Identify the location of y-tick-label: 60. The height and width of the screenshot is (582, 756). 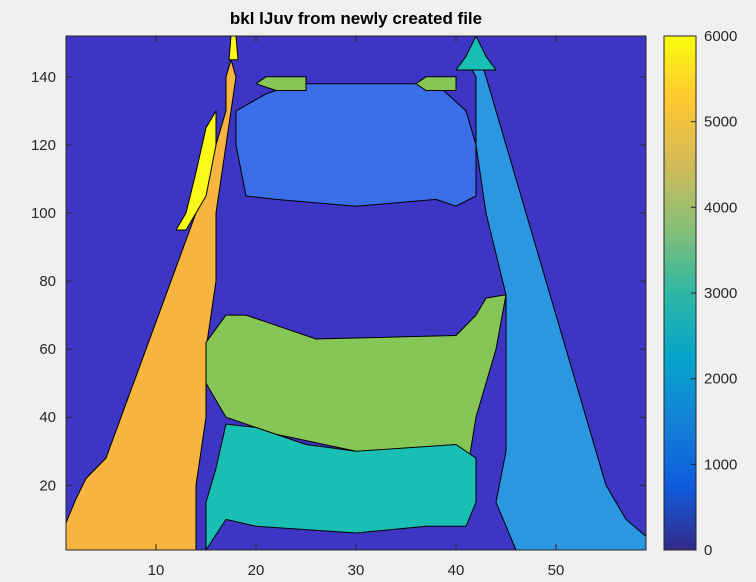
(47, 349).